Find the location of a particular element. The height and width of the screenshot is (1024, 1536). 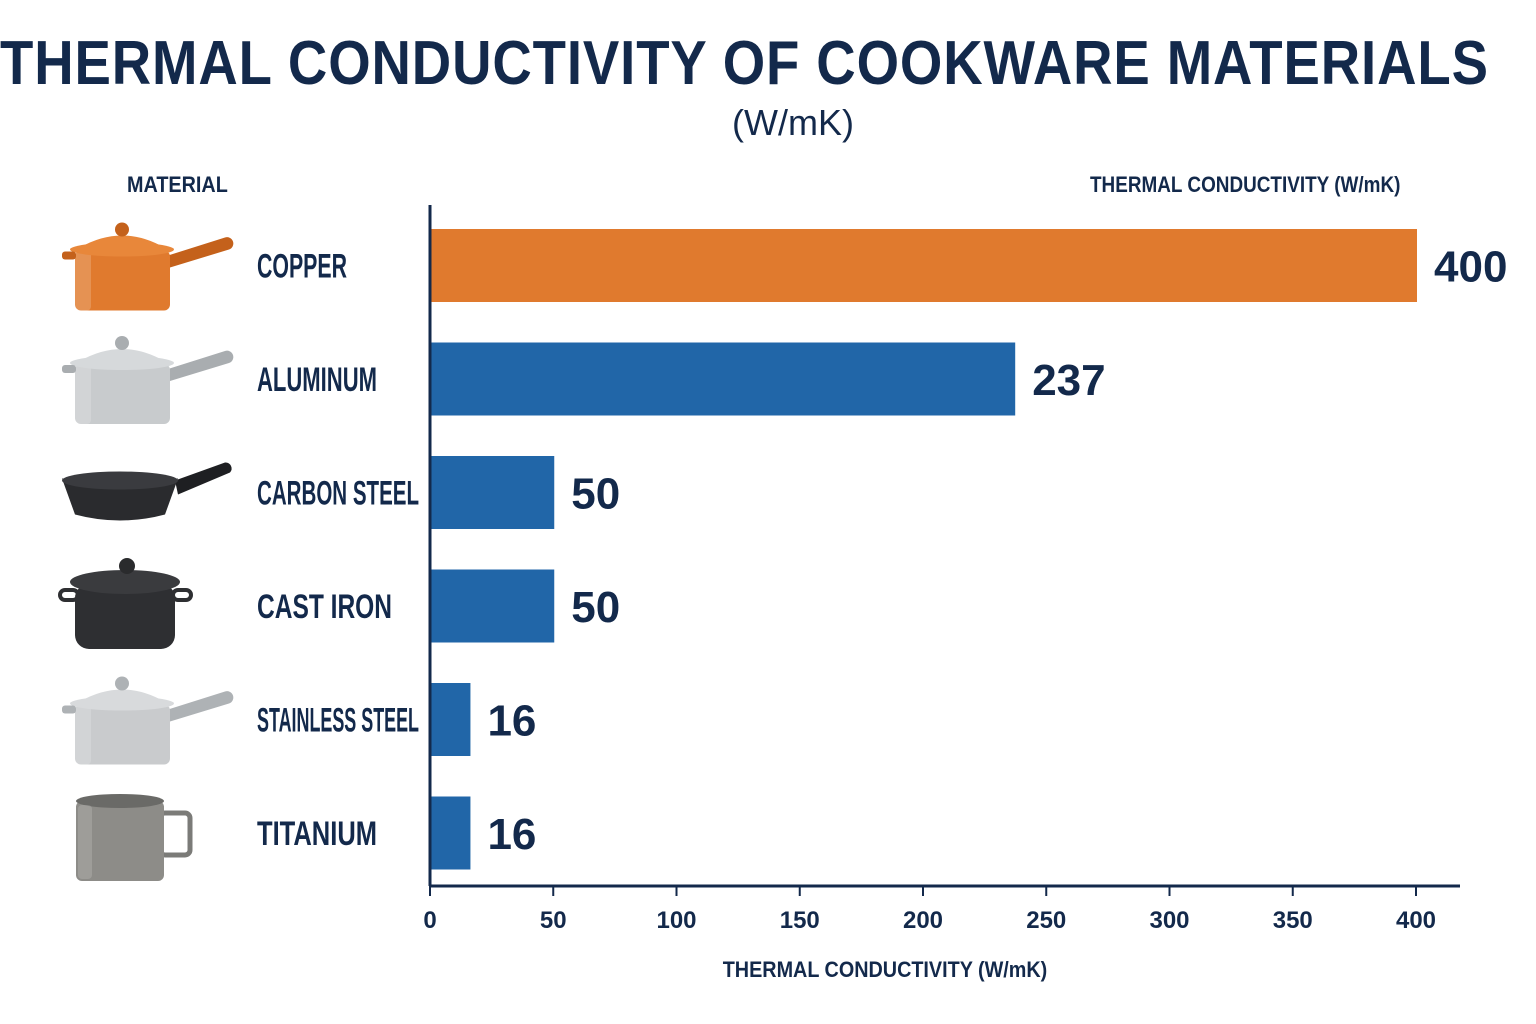

x-tick-label: 300 is located at coordinates (1169, 920).